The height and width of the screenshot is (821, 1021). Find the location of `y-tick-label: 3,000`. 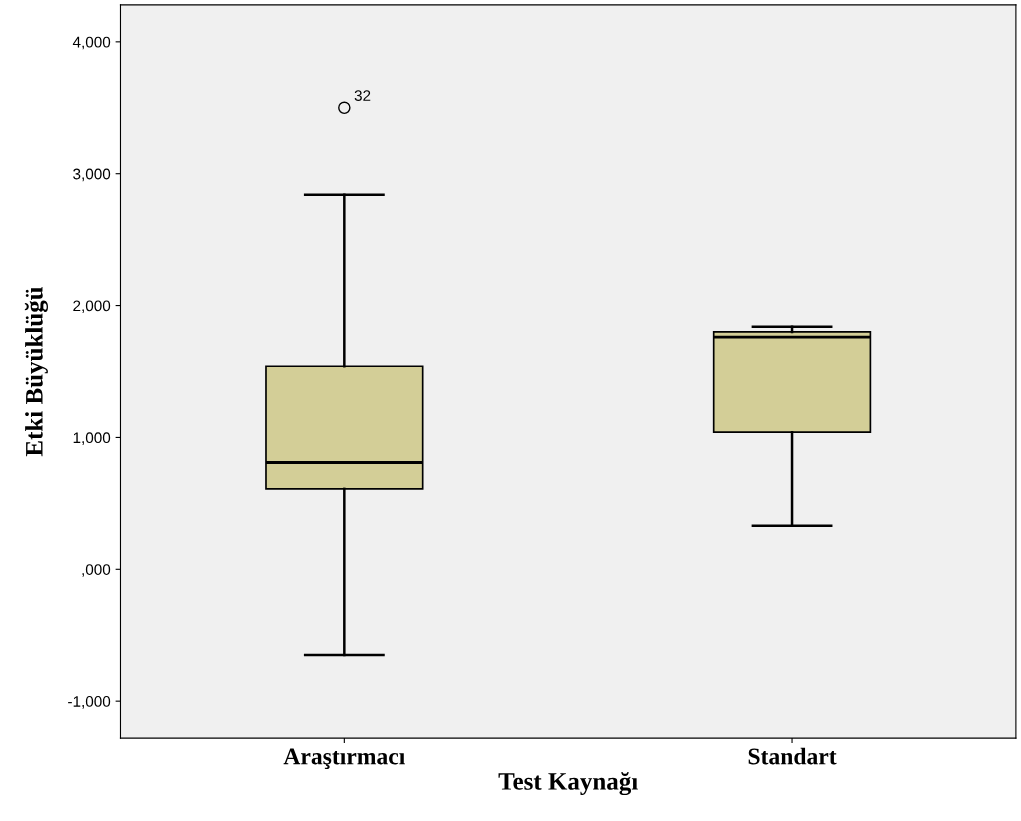

y-tick-label: 3,000 is located at coordinates (92, 175).